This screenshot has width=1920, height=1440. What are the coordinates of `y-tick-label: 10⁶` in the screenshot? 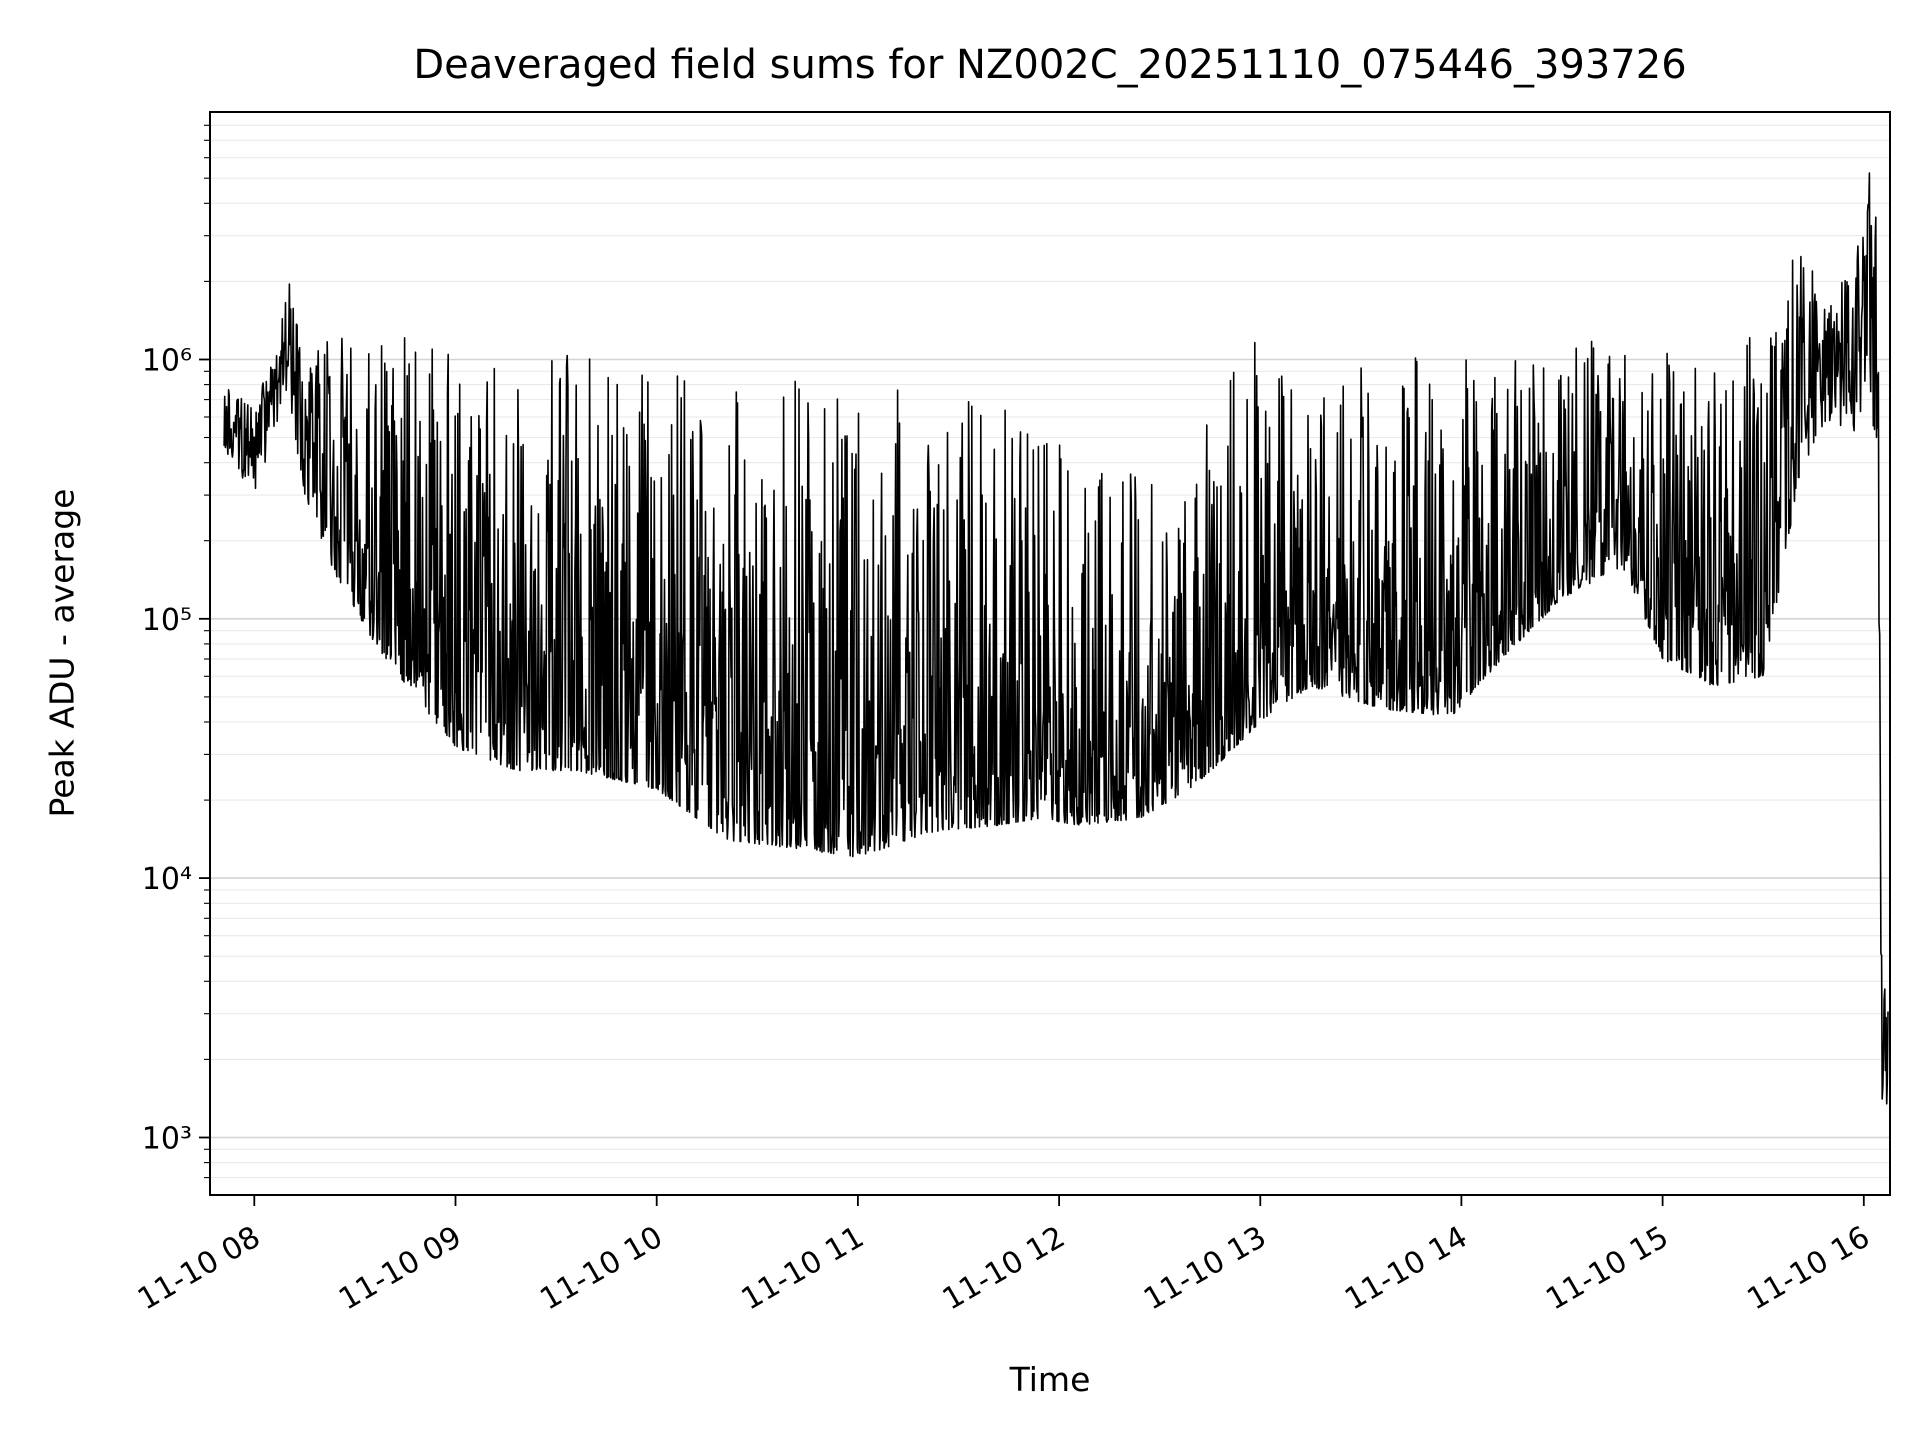 It's located at (167, 361).